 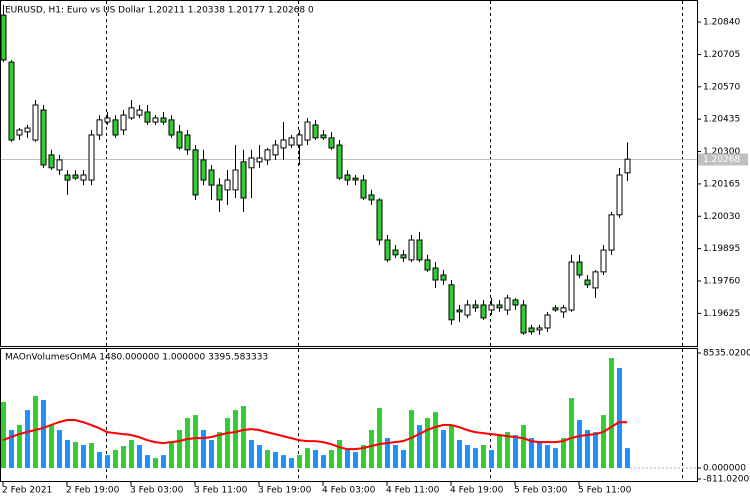 What do you see at coordinates (721, 217) in the screenshot?
I see `y-tick-label: 1.20030` at bounding box center [721, 217].